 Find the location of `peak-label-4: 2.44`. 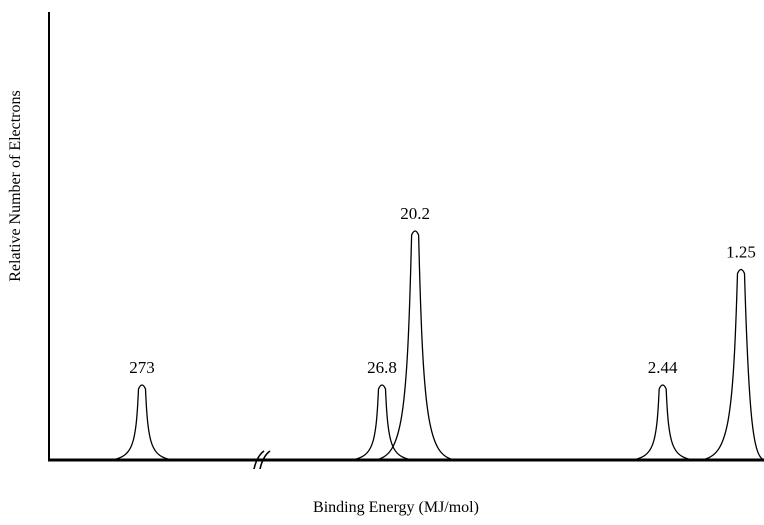

peak-label-4: 2.44 is located at coordinates (663, 367).